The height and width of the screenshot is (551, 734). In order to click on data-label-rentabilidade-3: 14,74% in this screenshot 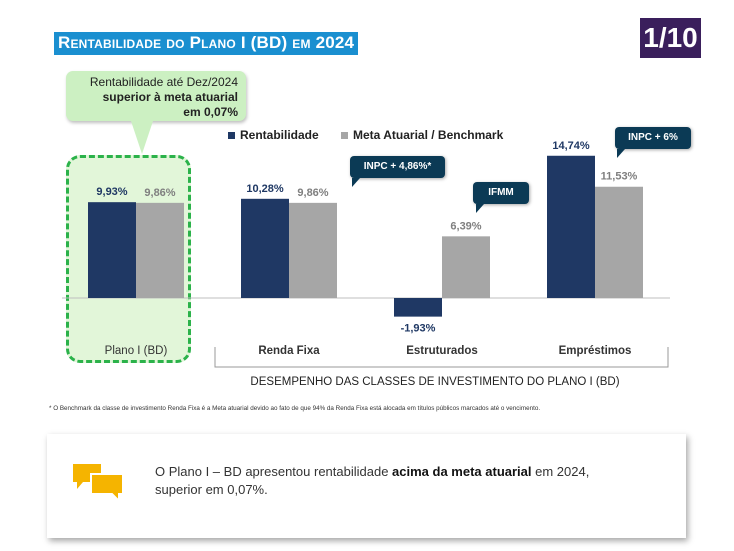, I will do `click(571, 146)`.